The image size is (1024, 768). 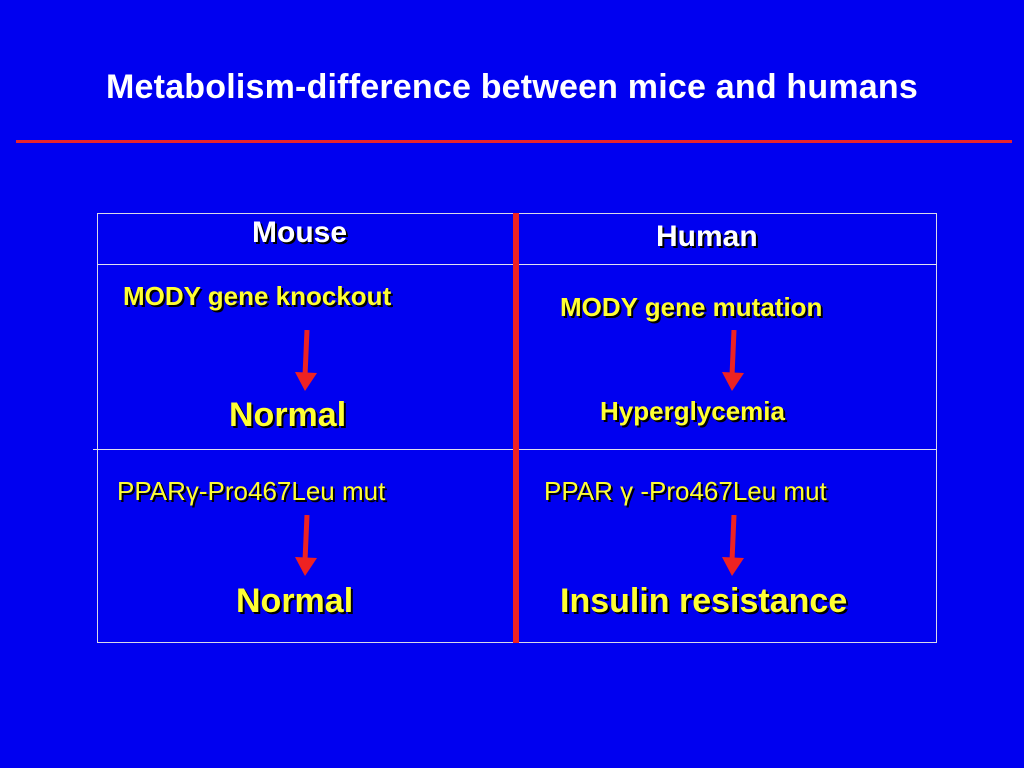 I want to click on title-underline, so click(x=514, y=141).